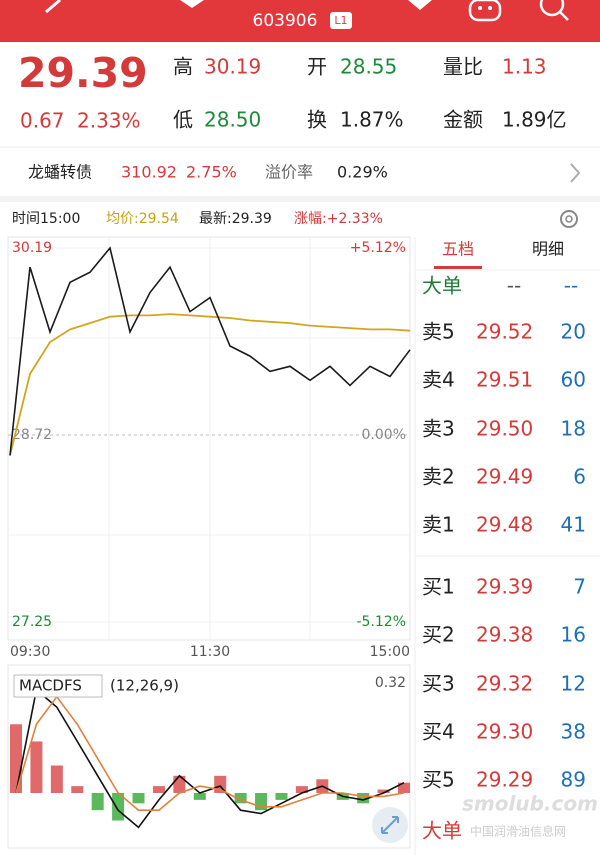  Describe the element at coordinates (192, 4) in the screenshot. I see `prev-arrow` at that location.